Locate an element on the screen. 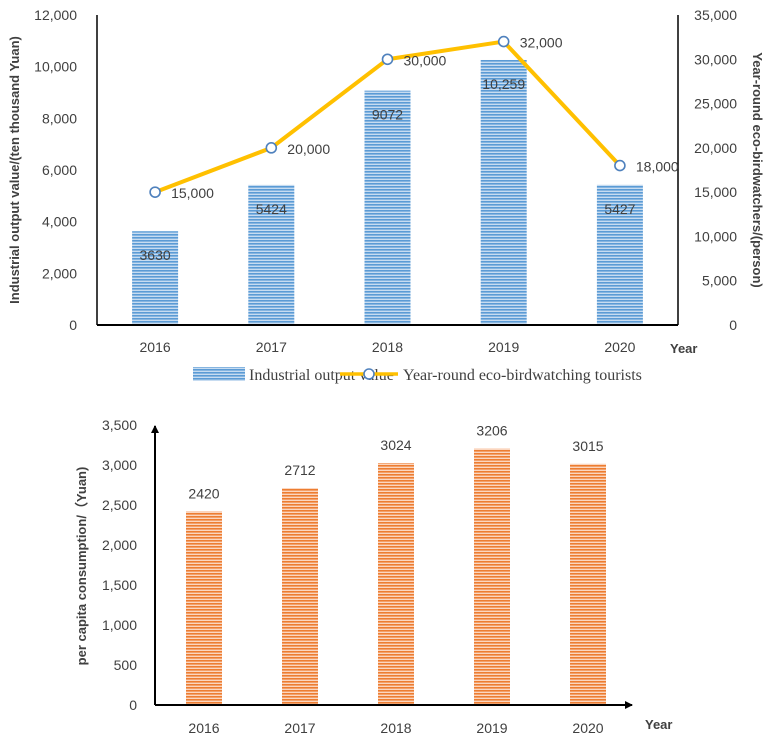 Image resolution: width=772 pixels, height=738 pixels. right-tick-label: 35,000 is located at coordinates (715, 15).